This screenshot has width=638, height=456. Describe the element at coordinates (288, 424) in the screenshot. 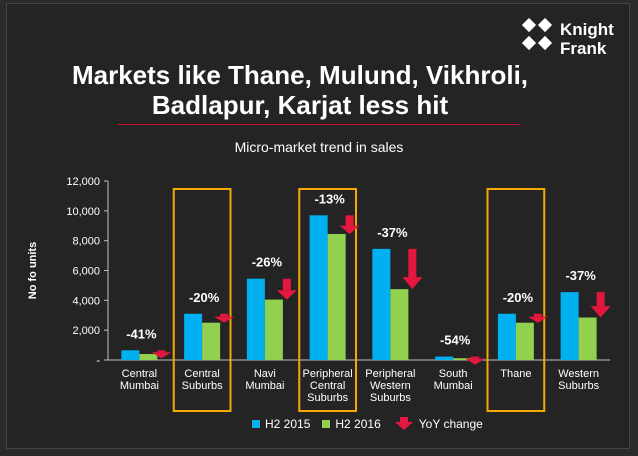

I see `legend-label-h2-2015: H2 2015` at that location.